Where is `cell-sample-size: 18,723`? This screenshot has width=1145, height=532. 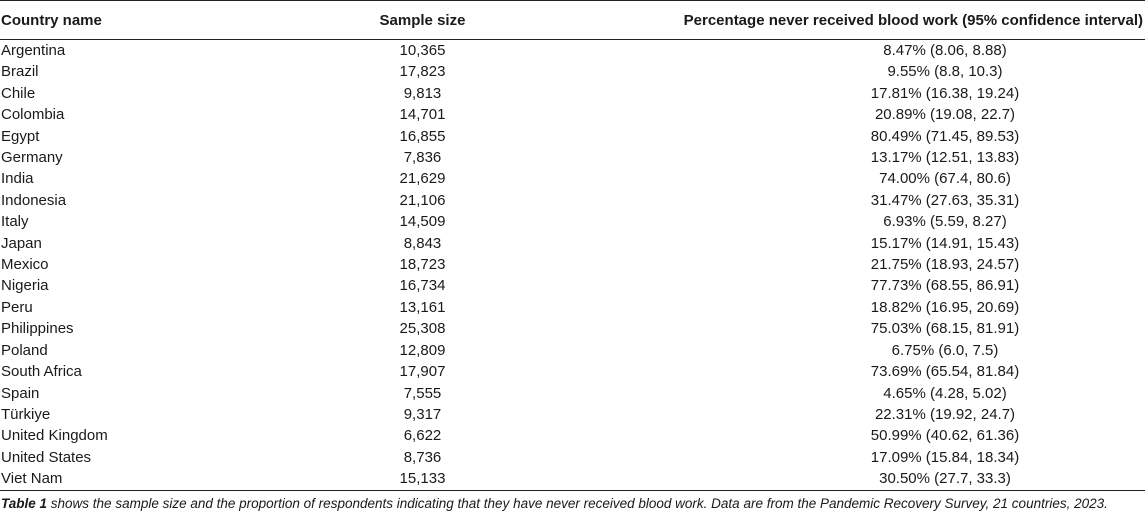
cell-sample-size: 18,723 is located at coordinates (422, 265).